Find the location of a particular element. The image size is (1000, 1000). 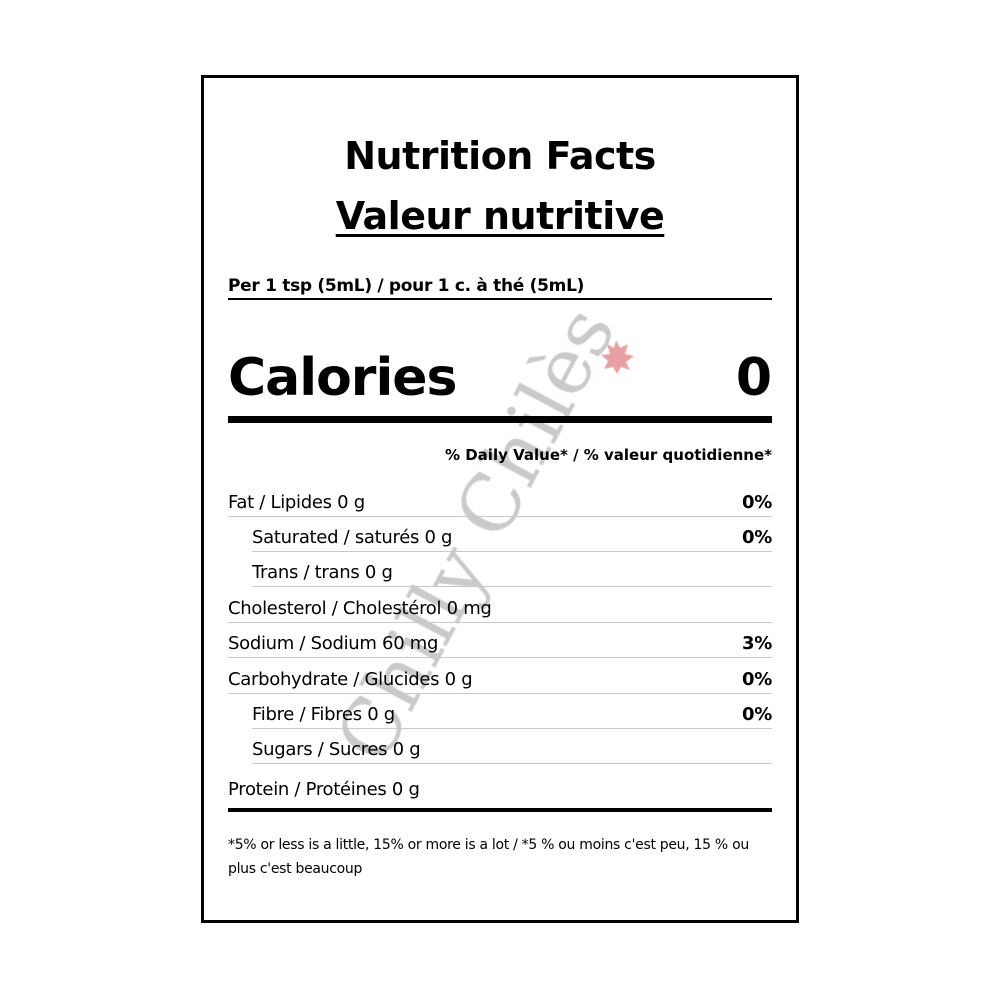

nutrient-label: Fat / Lipides 0 g is located at coordinates (296, 502).